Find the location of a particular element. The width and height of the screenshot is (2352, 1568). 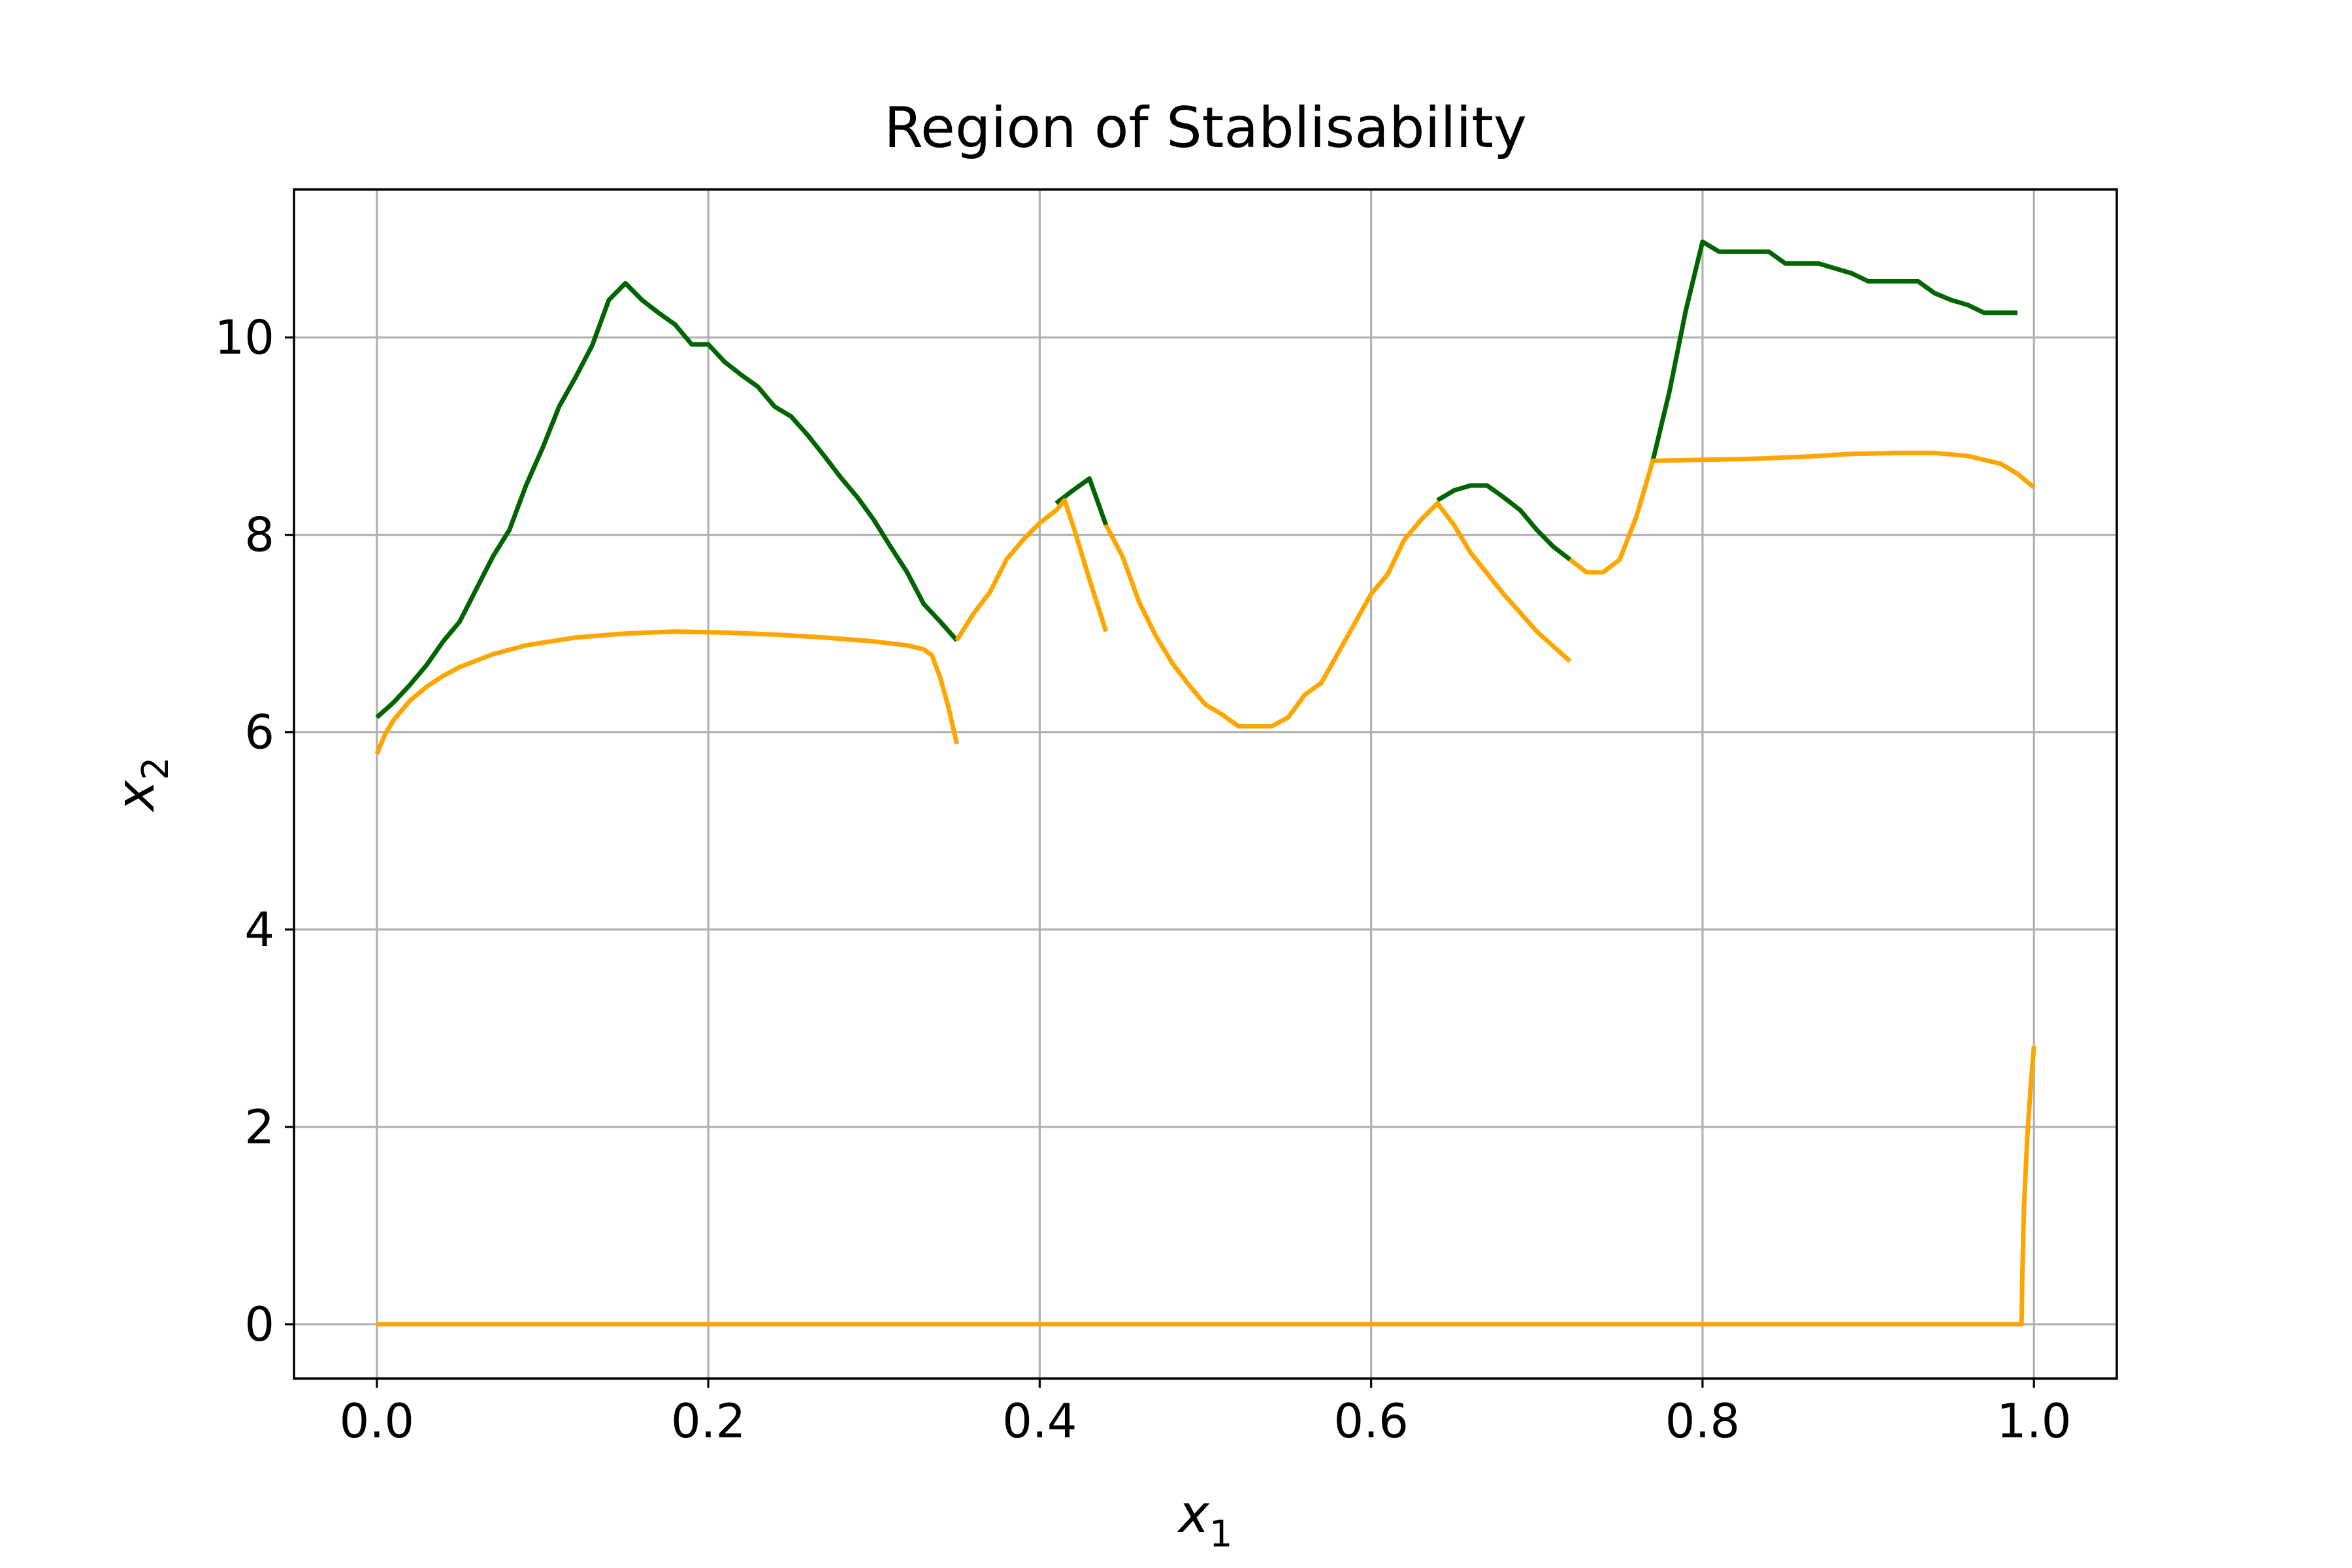

x-axis-label-subscript: 1 is located at coordinates (1221, 1534).